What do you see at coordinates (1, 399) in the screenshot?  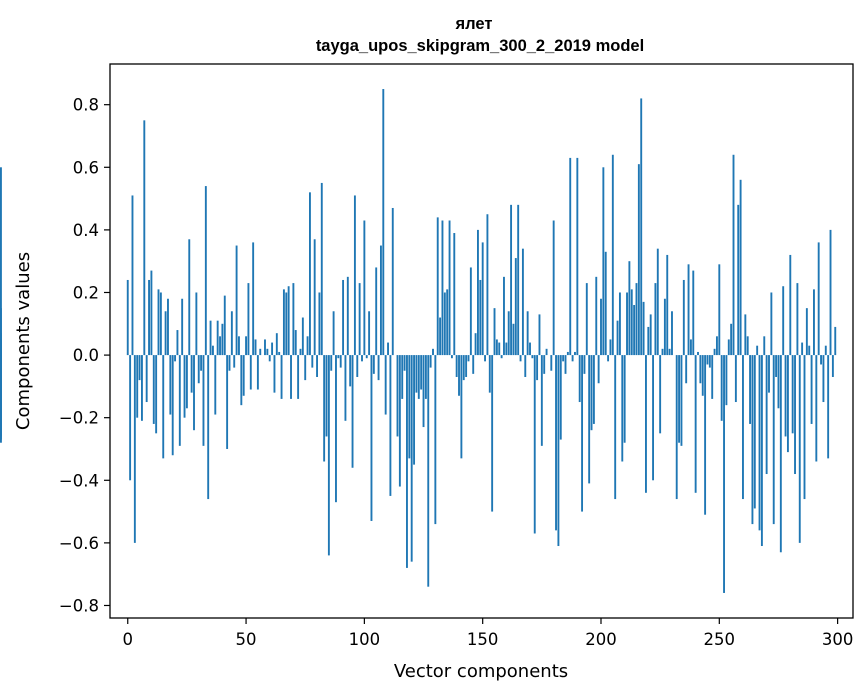 I see `bar-undefined` at bounding box center [1, 399].